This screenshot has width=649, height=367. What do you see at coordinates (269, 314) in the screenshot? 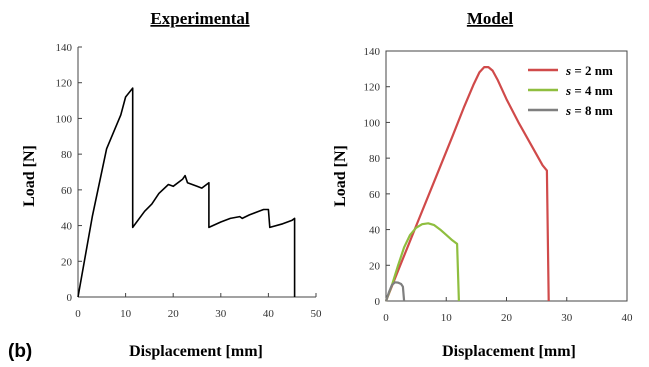
I see `experimental-xtick-label: 40` at bounding box center [269, 314].